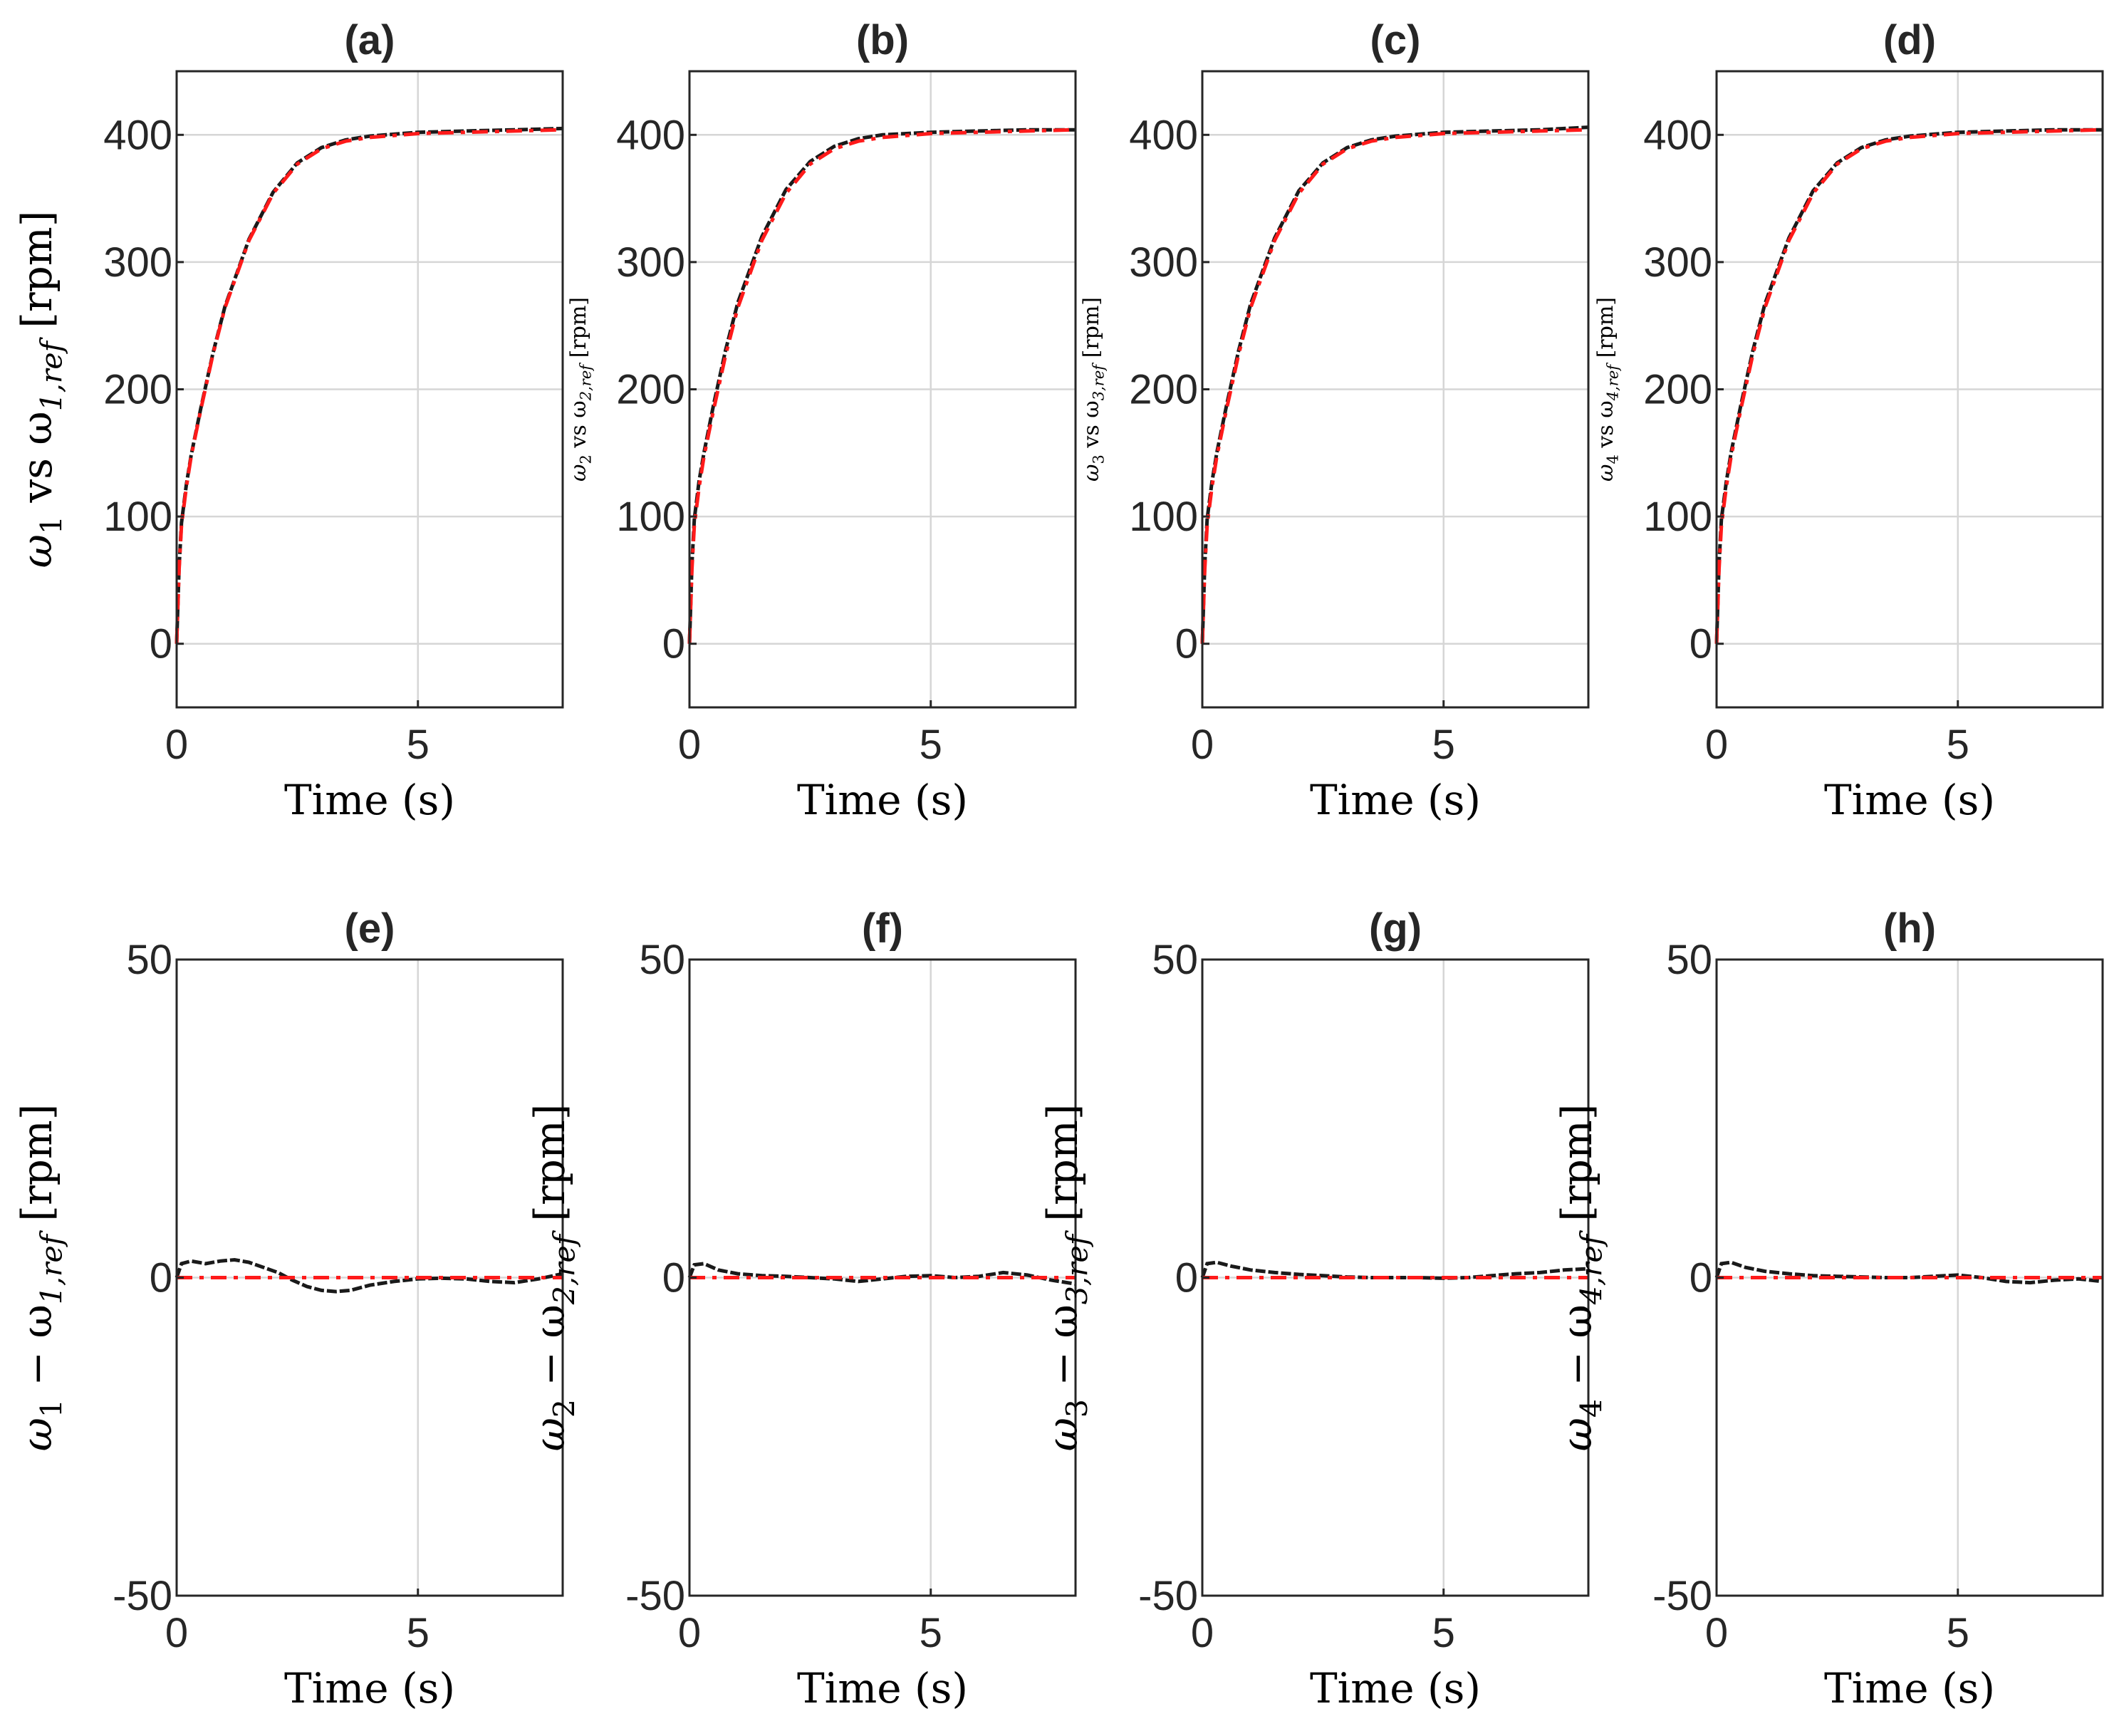 The height and width of the screenshot is (1736, 2119). Describe the element at coordinates (1607, 390) in the screenshot. I see `y-axis-label: ω4 vs ω4,ref [rpm]` at that location.